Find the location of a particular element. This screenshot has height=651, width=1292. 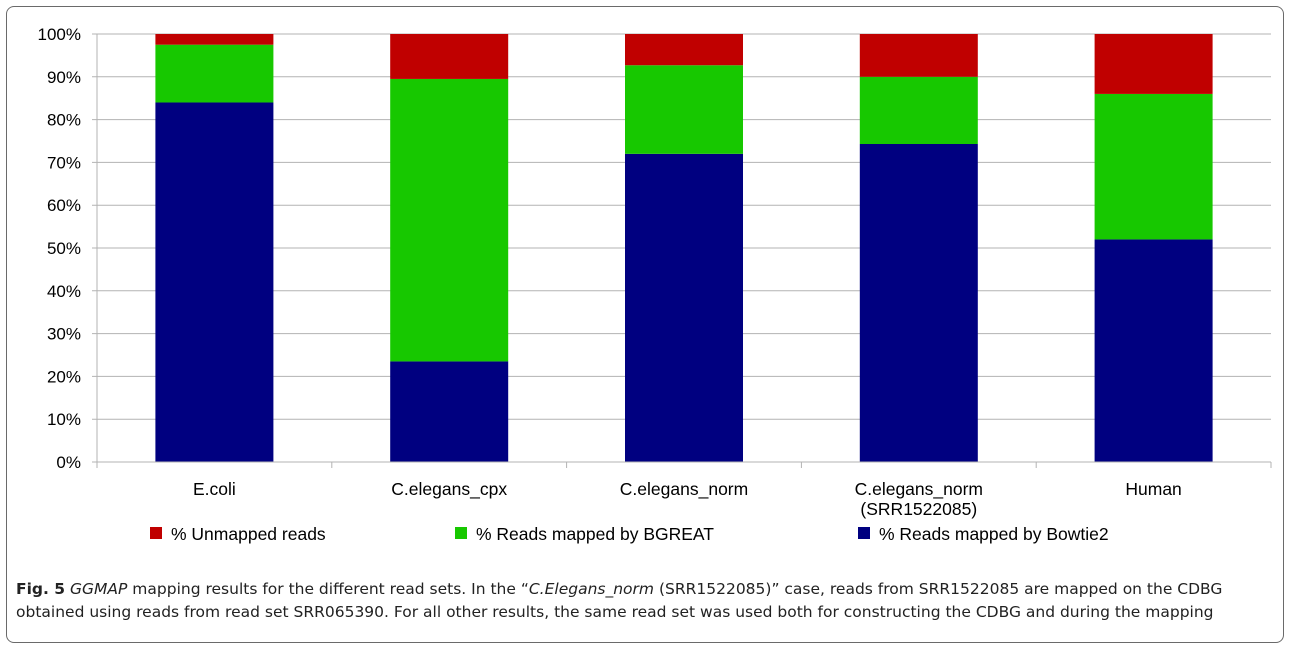

legend-label: % Unmapped reads is located at coordinates (248, 534).